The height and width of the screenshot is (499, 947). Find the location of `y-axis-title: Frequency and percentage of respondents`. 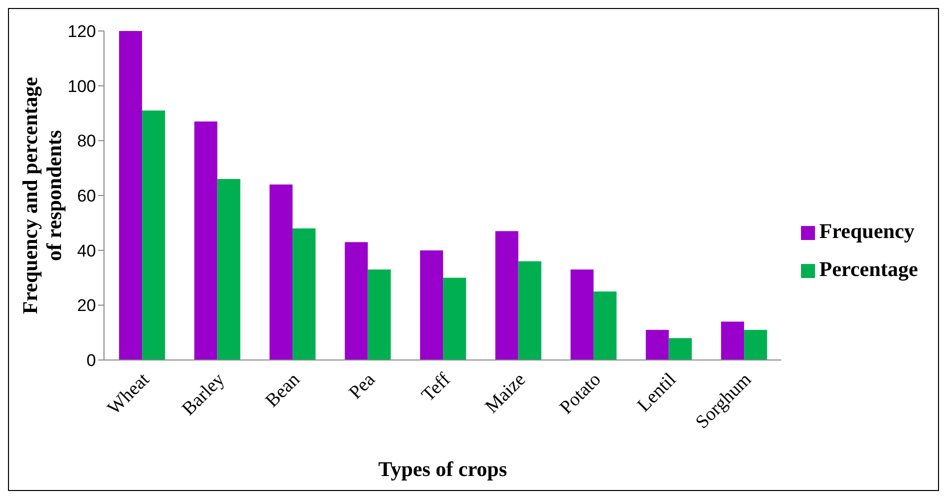

y-axis-title: Frequency and percentage of respondents is located at coordinates (42, 195).